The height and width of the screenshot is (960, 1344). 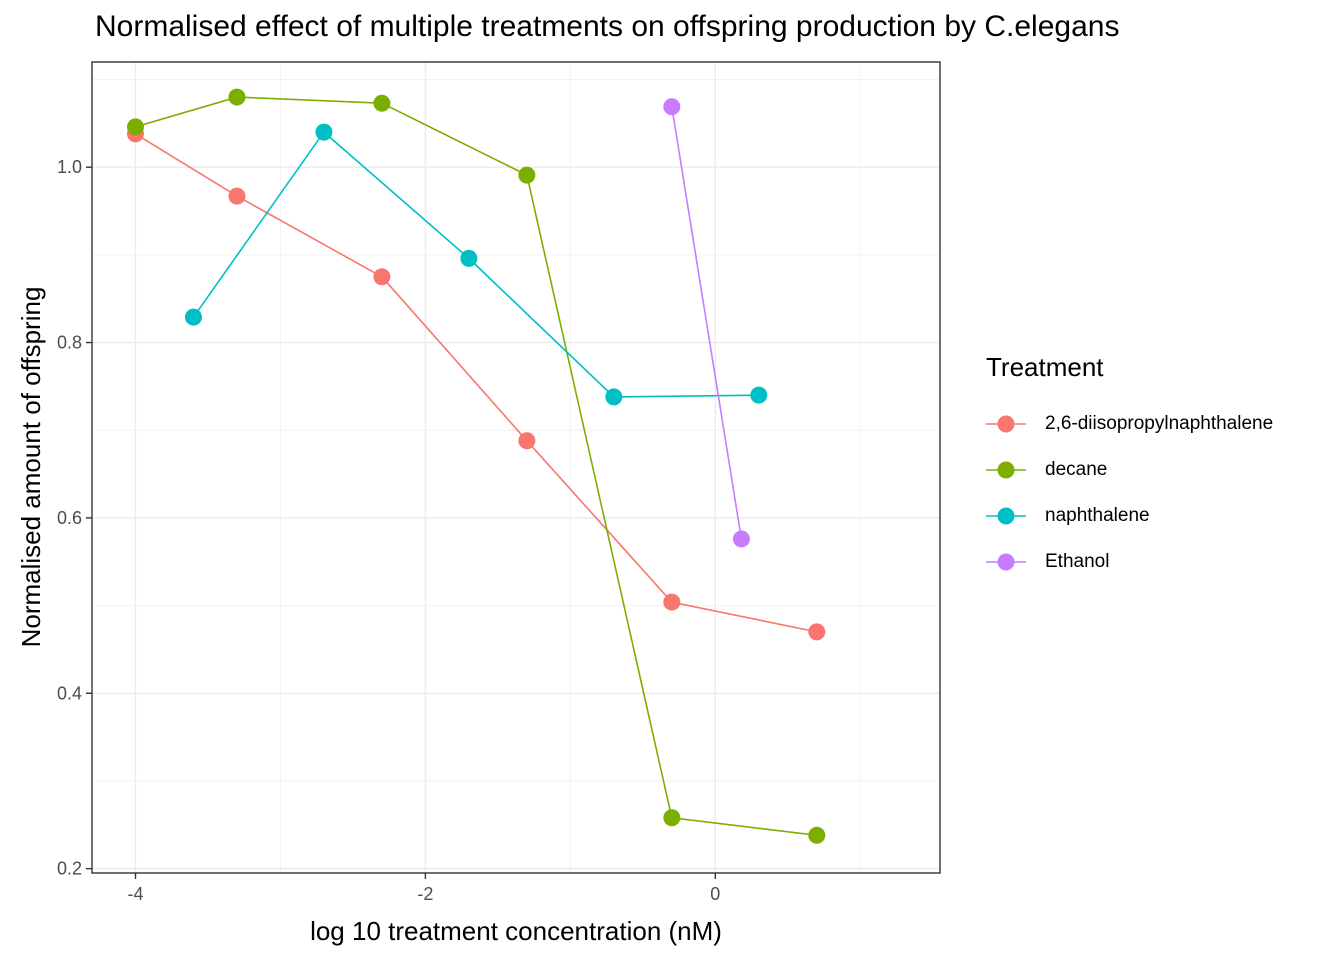 What do you see at coordinates (69, 869) in the screenshot?
I see `y-tick-label: 0.2` at bounding box center [69, 869].